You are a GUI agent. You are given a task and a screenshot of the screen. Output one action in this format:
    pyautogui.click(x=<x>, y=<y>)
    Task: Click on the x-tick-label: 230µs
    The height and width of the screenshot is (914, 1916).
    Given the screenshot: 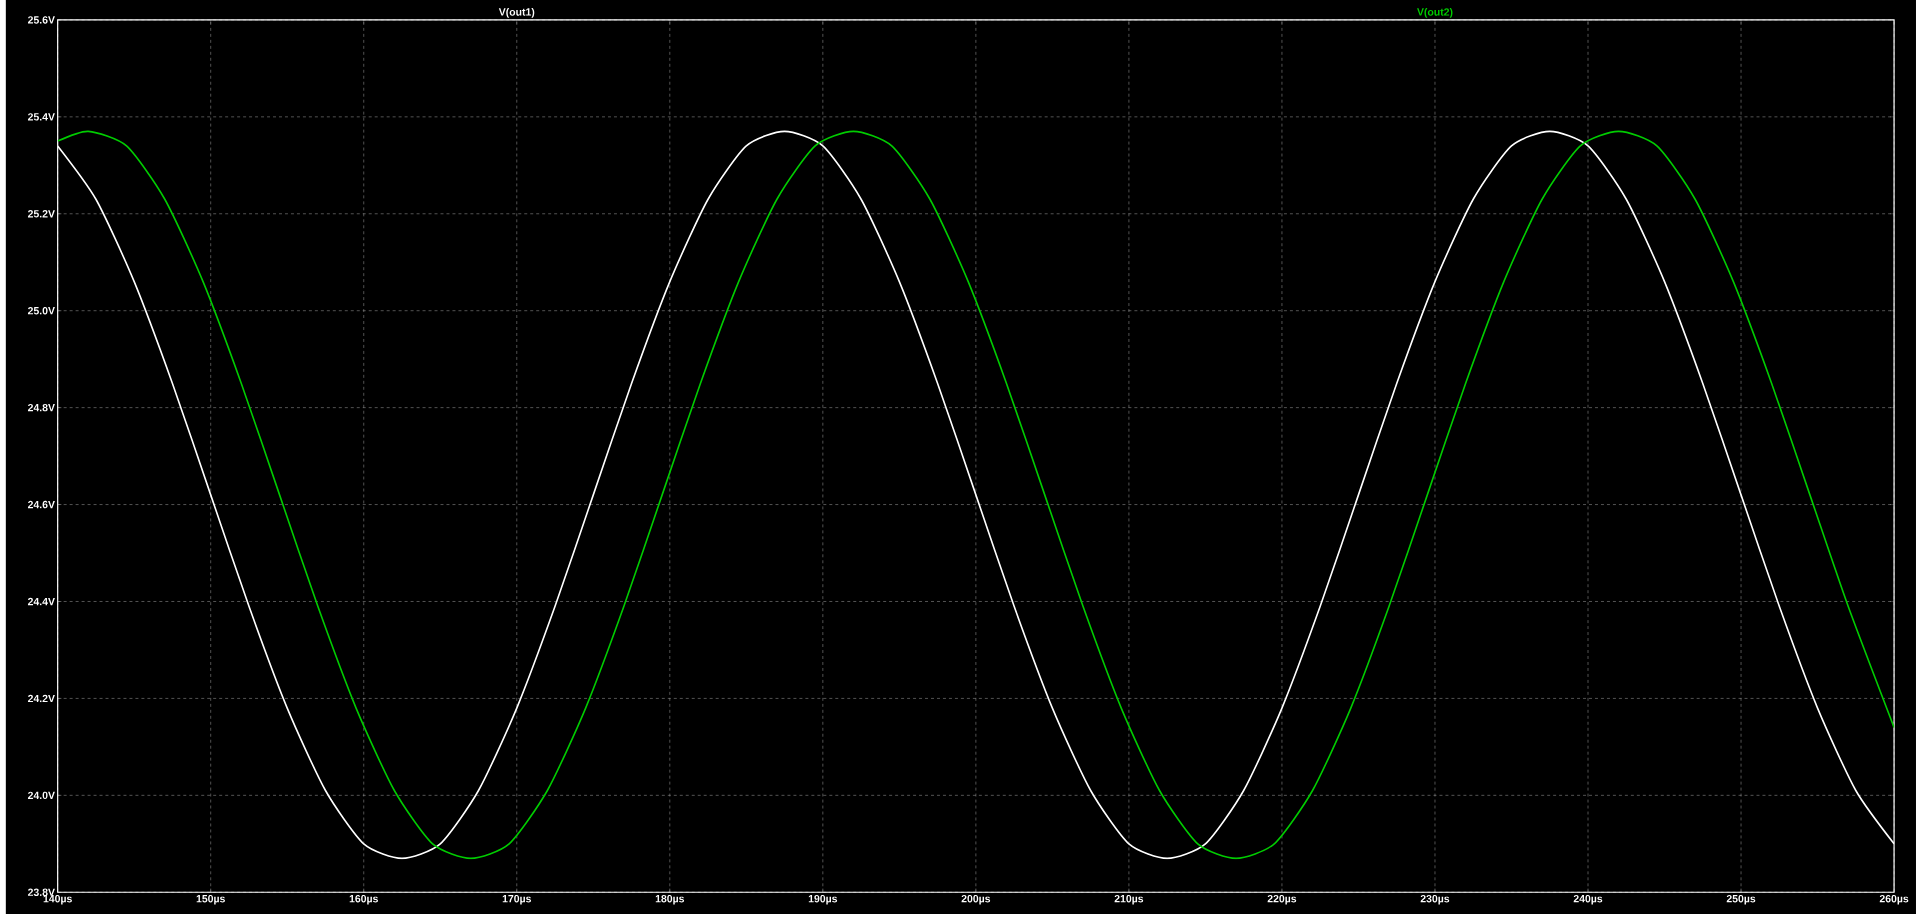 What is the action you would take?
    pyautogui.click(x=1435, y=899)
    